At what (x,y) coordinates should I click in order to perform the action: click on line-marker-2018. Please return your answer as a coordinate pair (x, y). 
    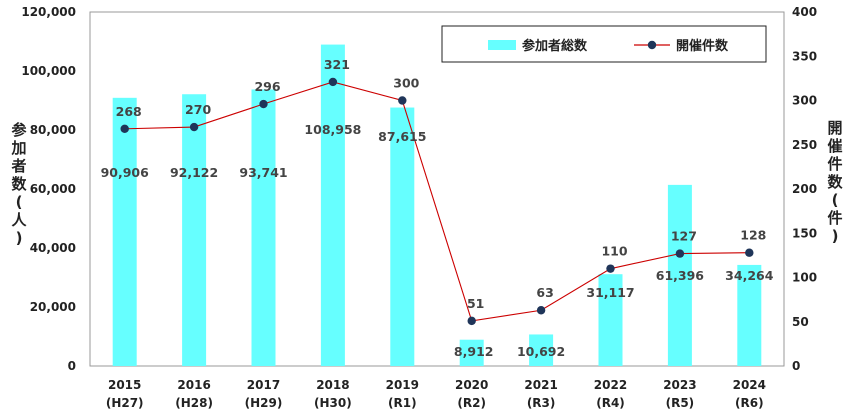
    Looking at the image, I should click on (333, 82).